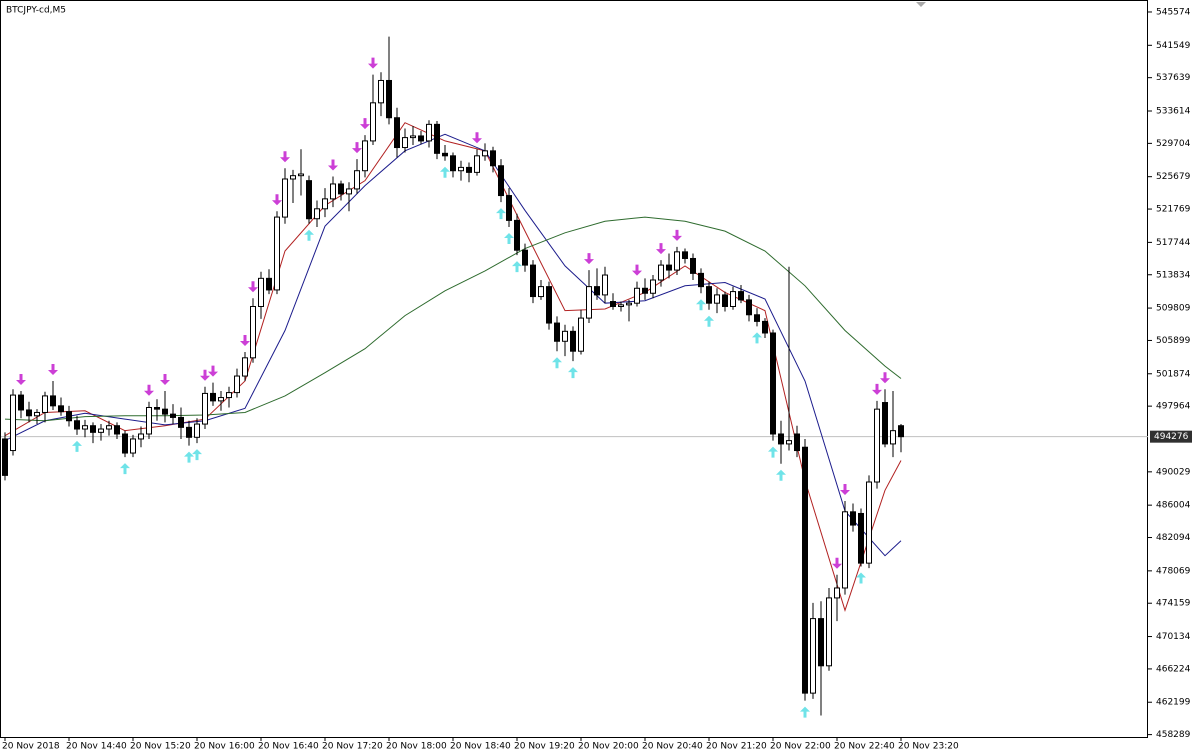 The height and width of the screenshot is (756, 1192). Describe the element at coordinates (1173, 275) in the screenshot. I see `y-tick-label: 513834` at that location.